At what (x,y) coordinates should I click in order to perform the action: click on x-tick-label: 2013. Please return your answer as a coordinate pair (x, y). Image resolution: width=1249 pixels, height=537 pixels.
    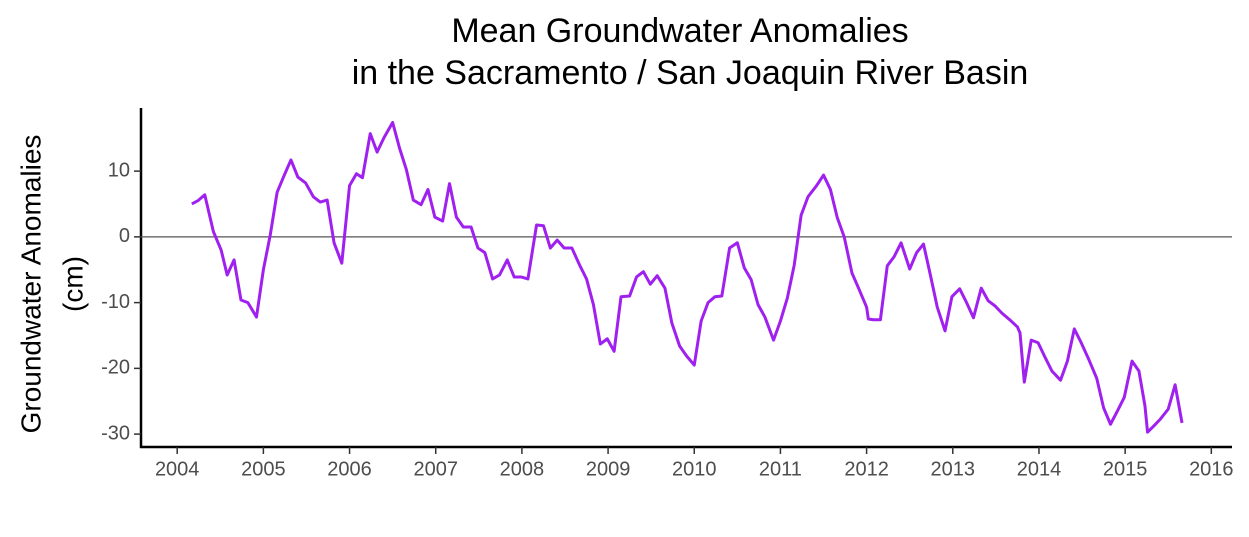
    Looking at the image, I should click on (953, 469).